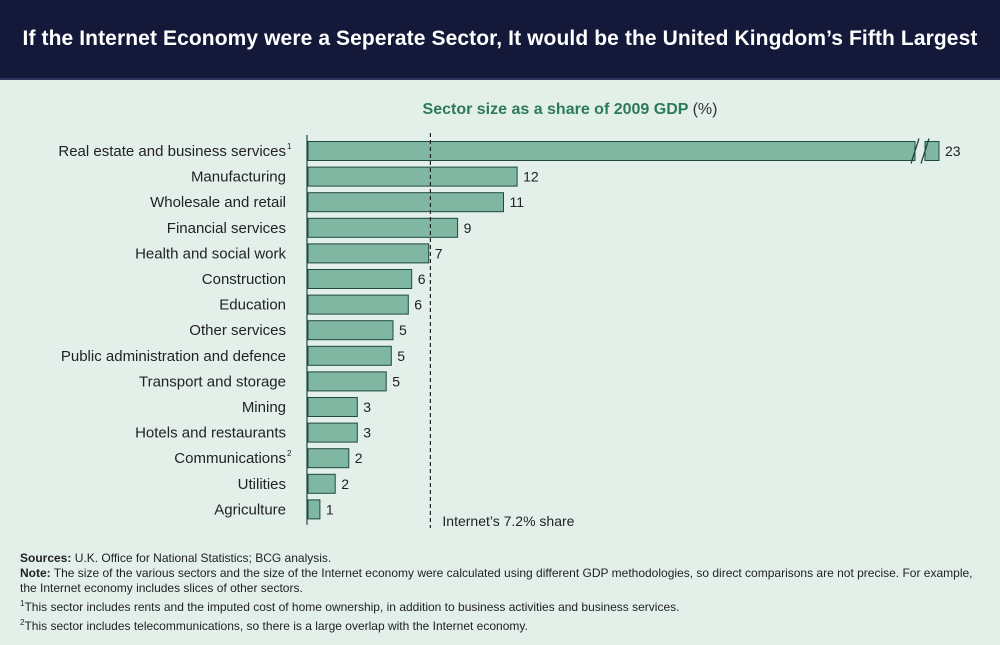  What do you see at coordinates (218, 202) in the screenshot?
I see `category-label: Wholesale and retail` at bounding box center [218, 202].